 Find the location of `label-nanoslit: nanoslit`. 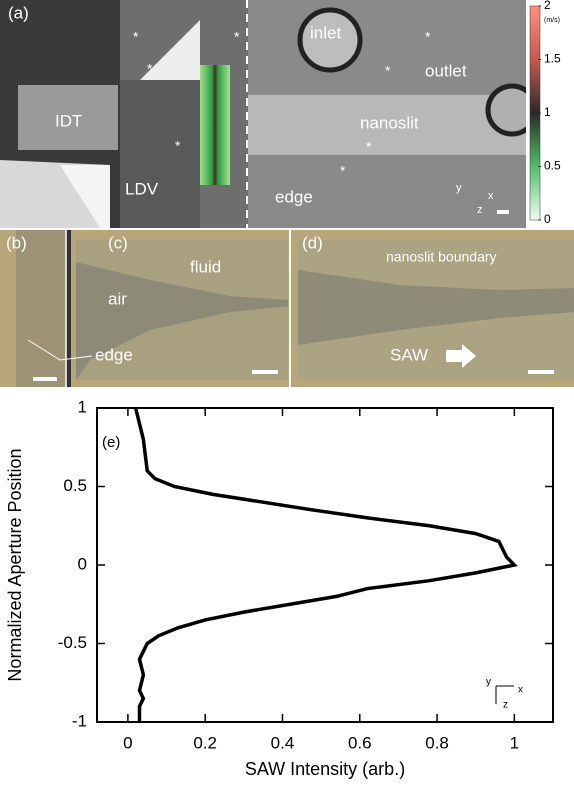

label-nanoslit: nanoslit is located at coordinates (389, 122).